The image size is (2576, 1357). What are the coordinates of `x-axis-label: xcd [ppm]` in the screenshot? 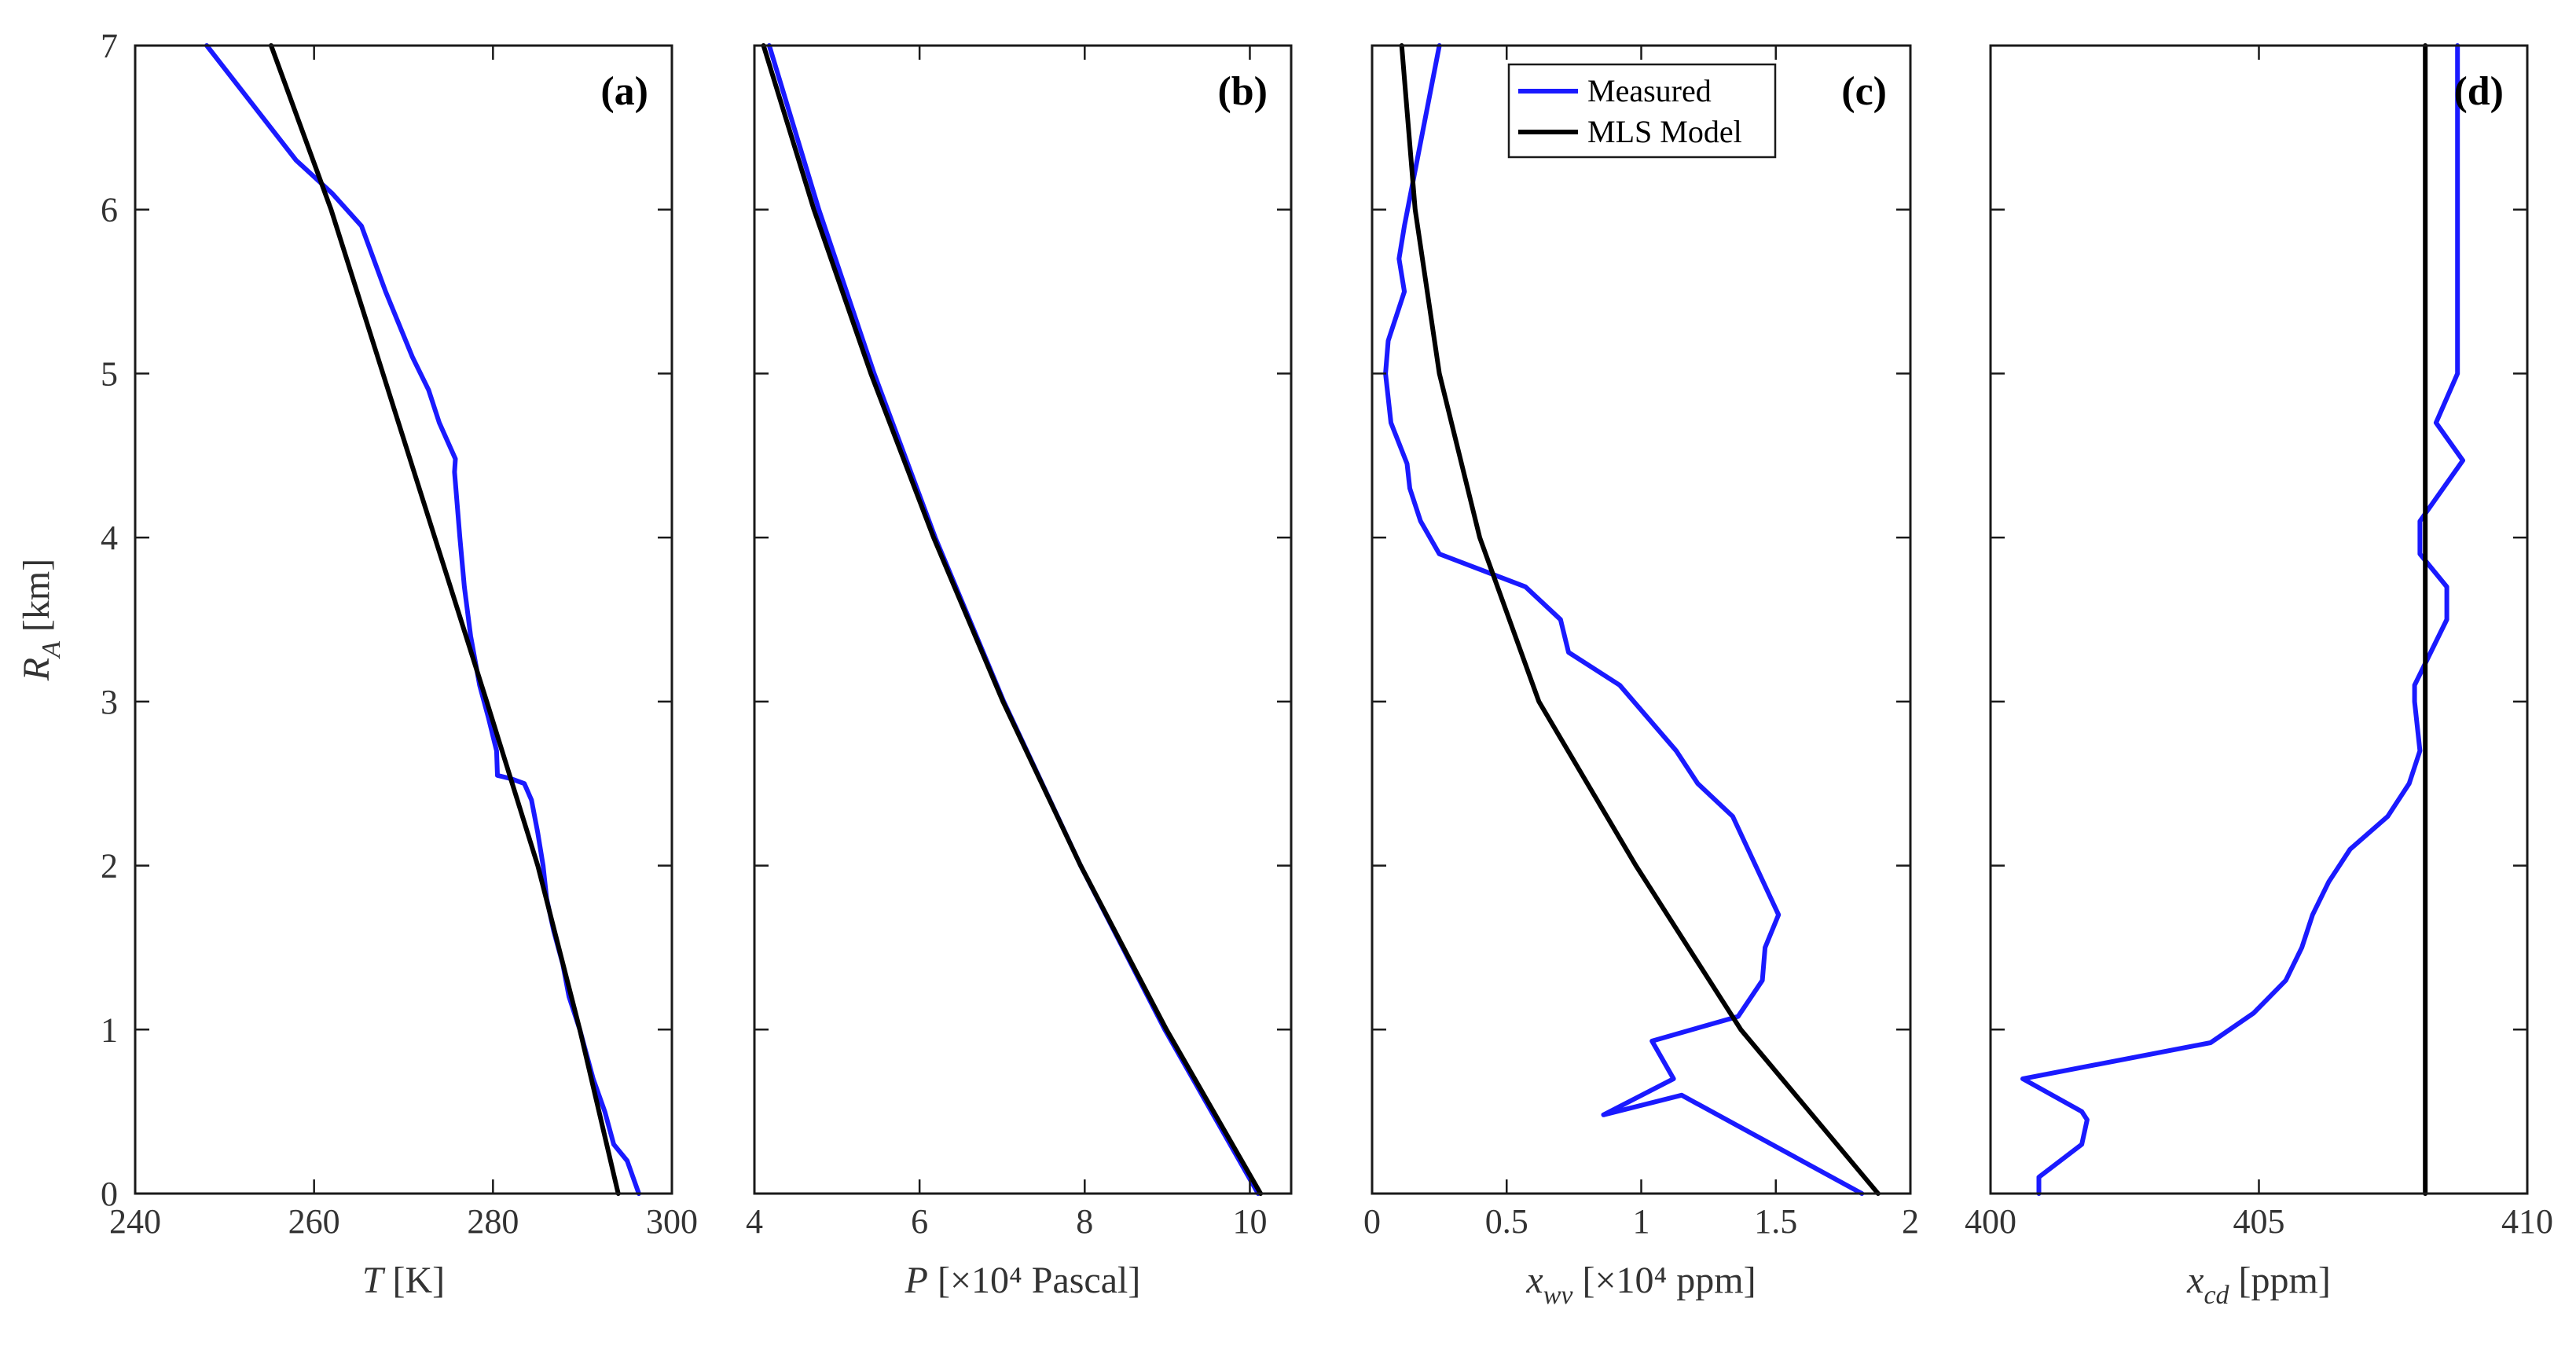 It's located at (2258, 1285).